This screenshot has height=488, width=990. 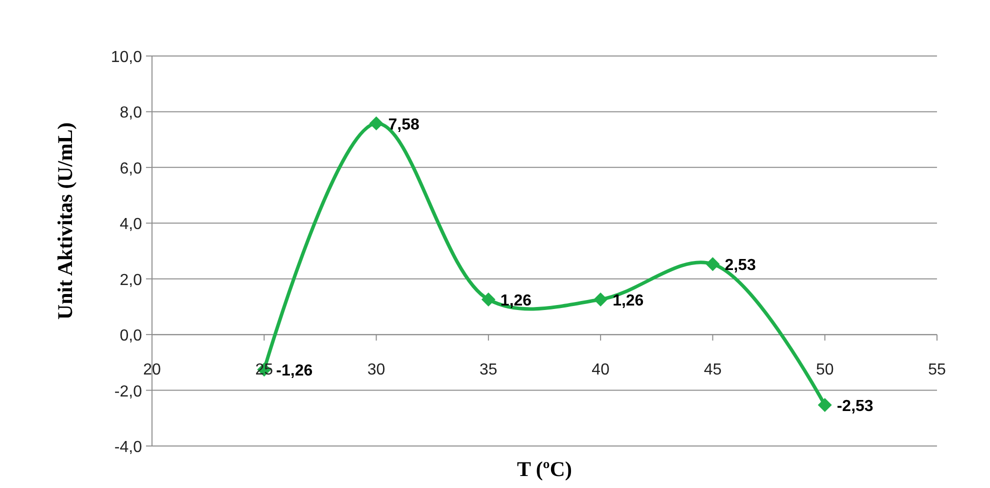 I want to click on text: 2,53, so click(x=740, y=265).